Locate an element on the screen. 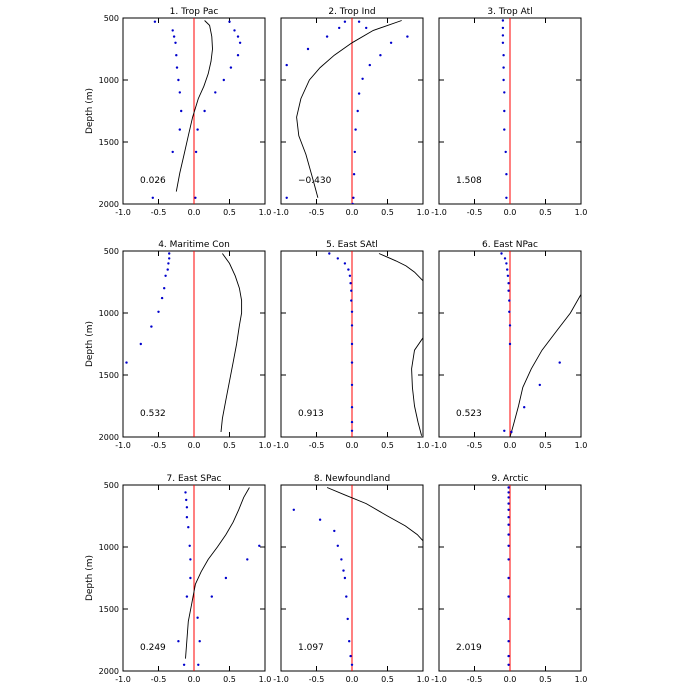 The height and width of the screenshot is (700, 700). y-tick-label: 1000 is located at coordinates (109, 80).